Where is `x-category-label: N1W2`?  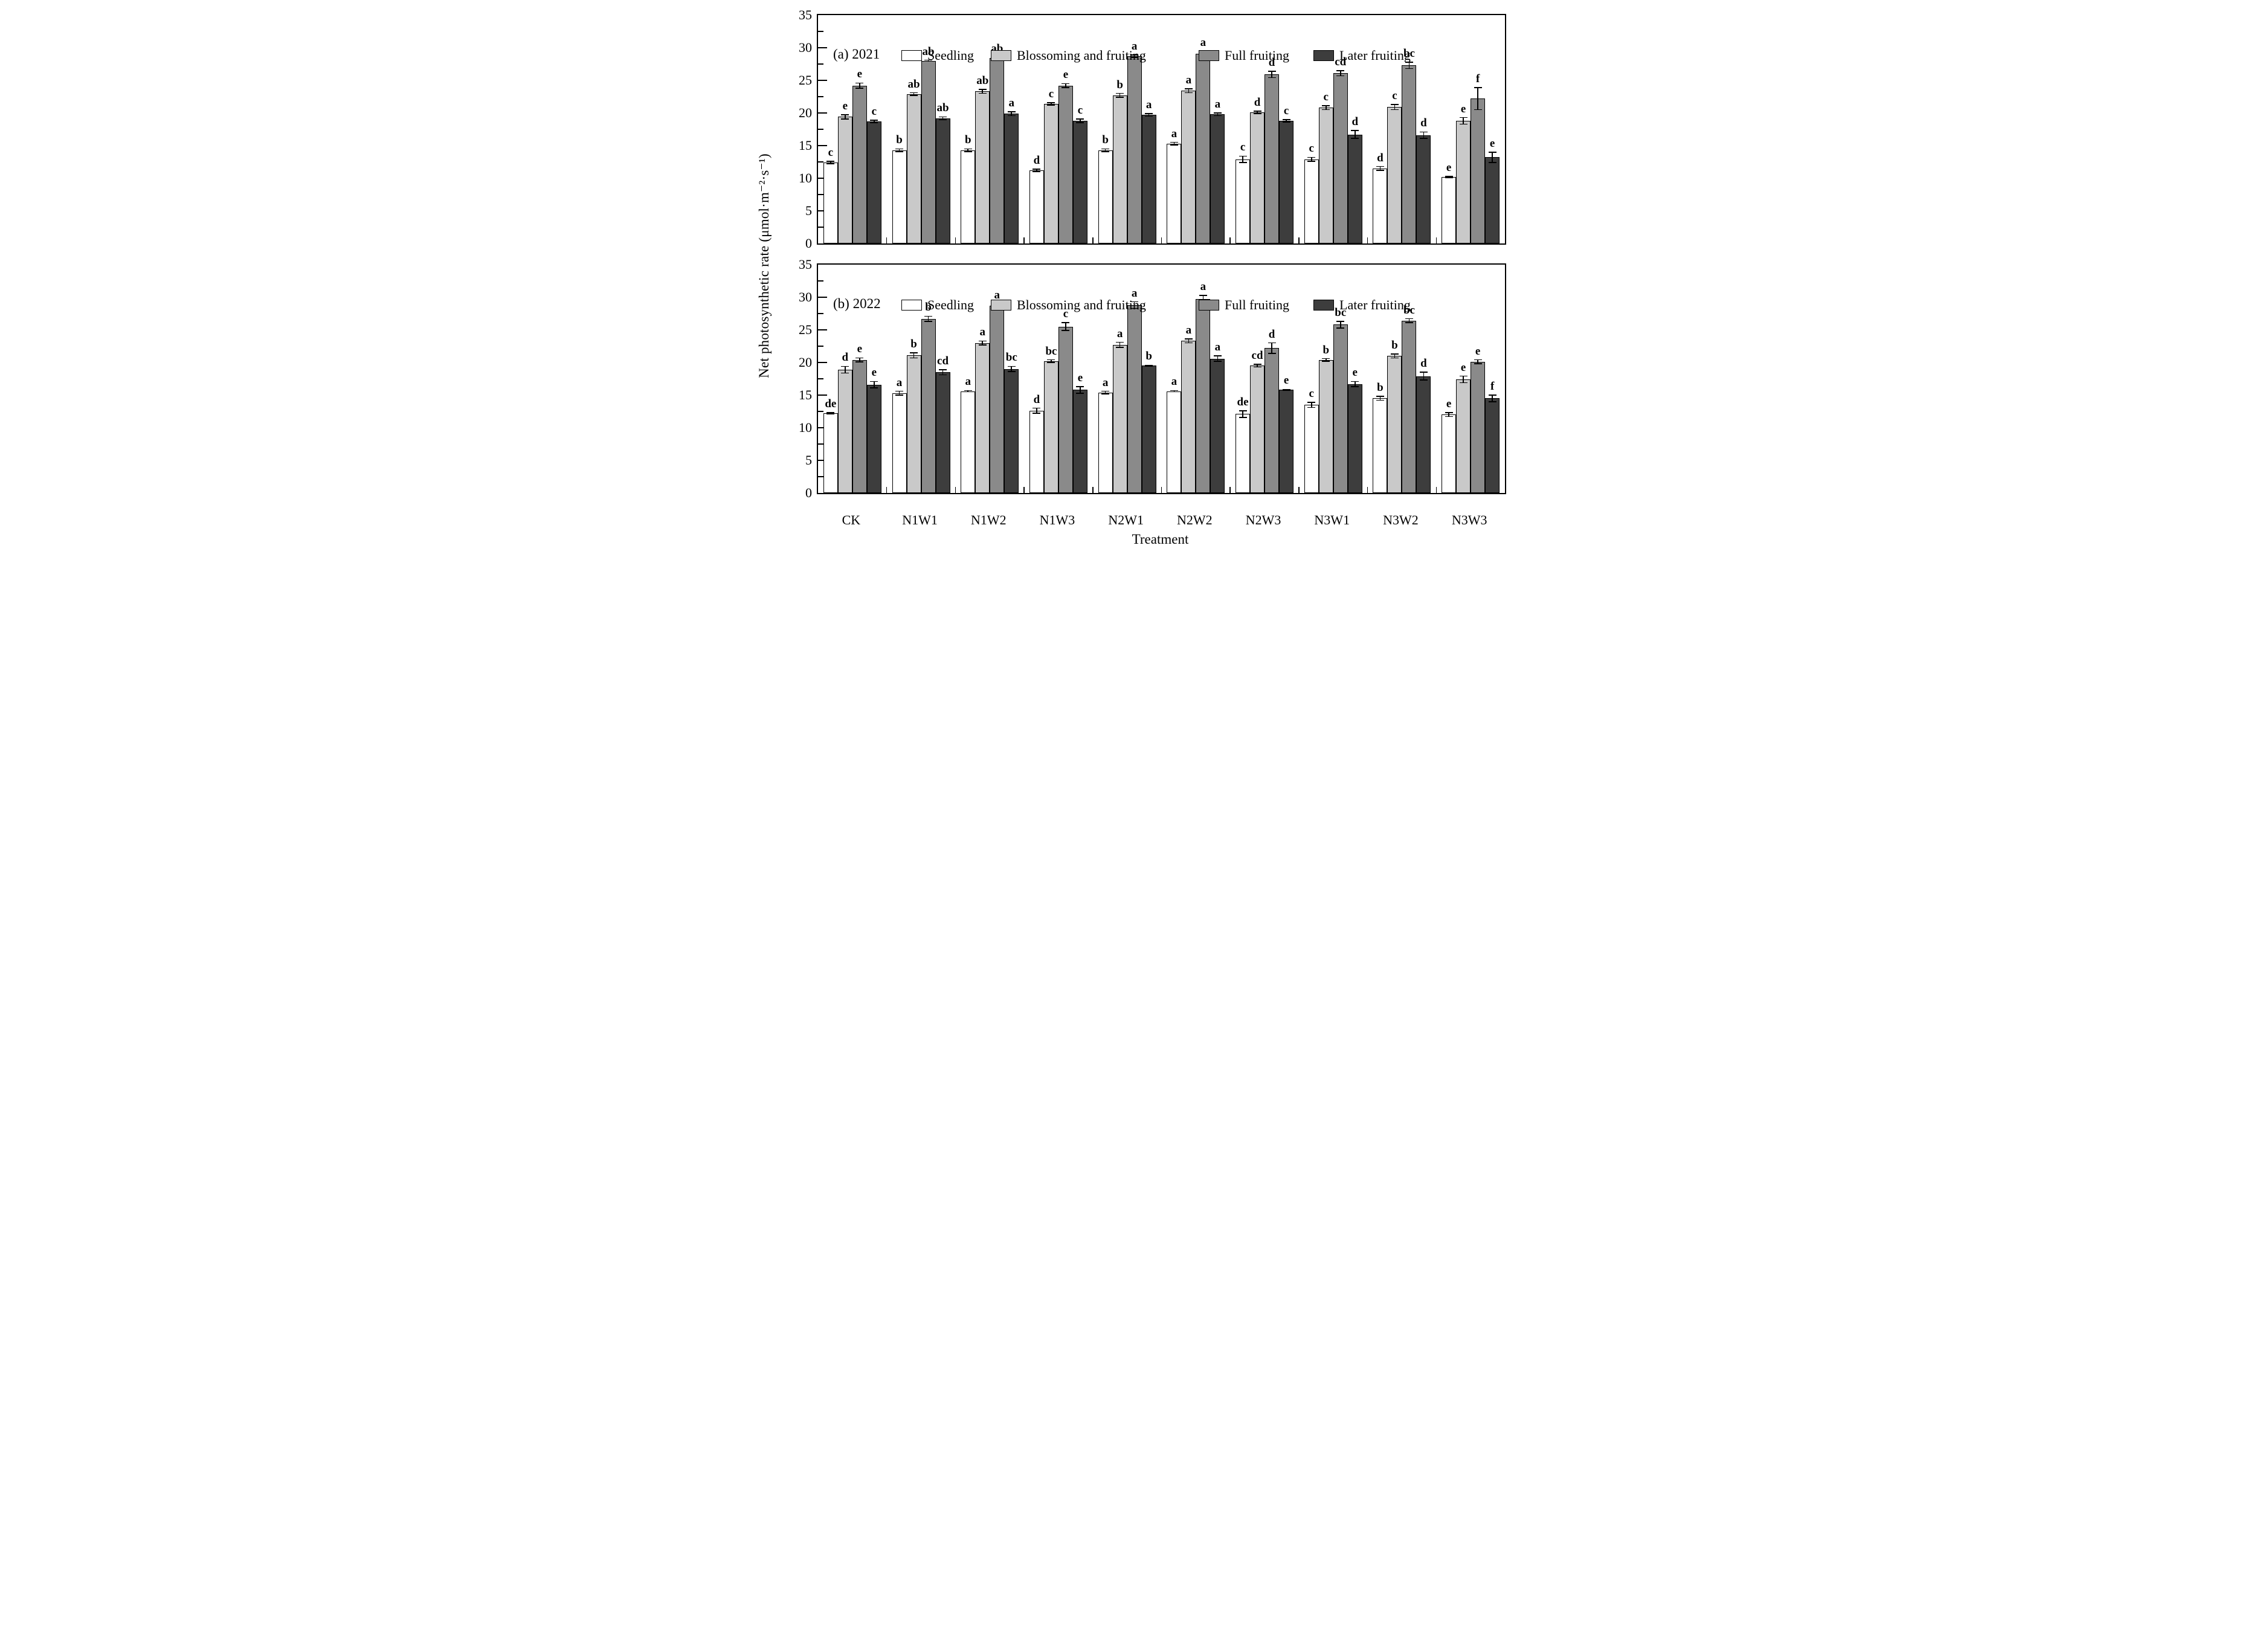 x-category-label: N1W2 is located at coordinates (989, 519).